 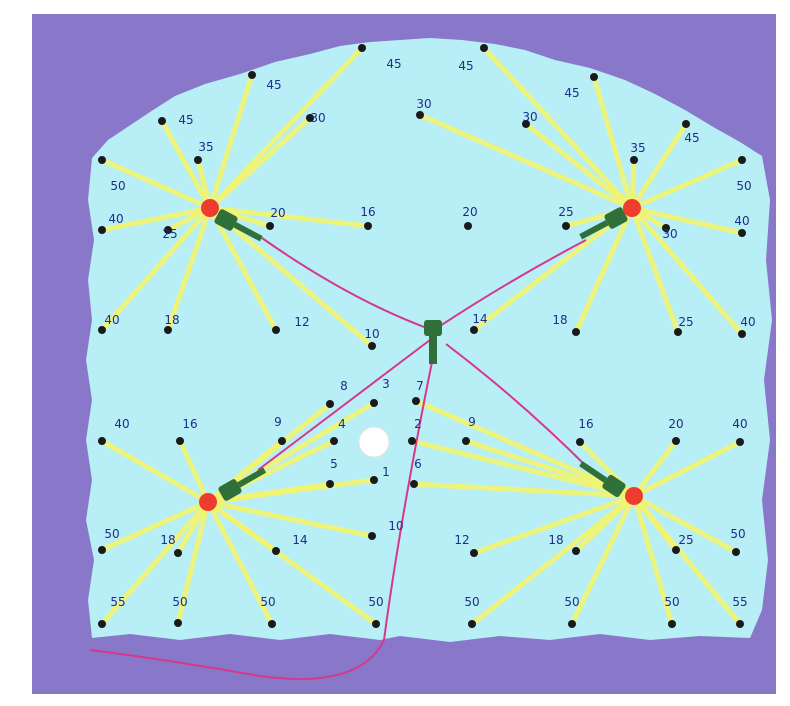 I want to click on fibre-length-label: 4, so click(x=342, y=424).